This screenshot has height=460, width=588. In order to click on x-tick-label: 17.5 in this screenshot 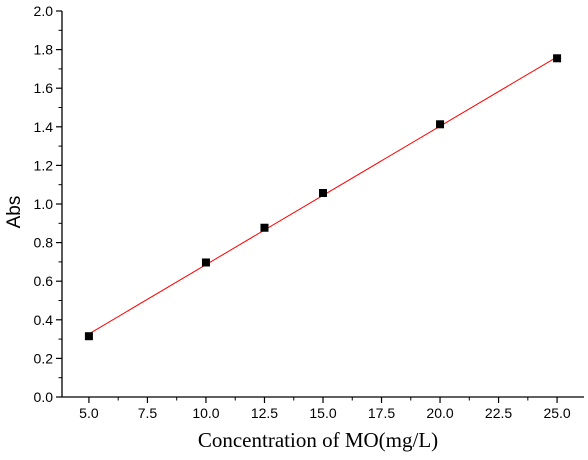, I will do `click(381, 413)`.